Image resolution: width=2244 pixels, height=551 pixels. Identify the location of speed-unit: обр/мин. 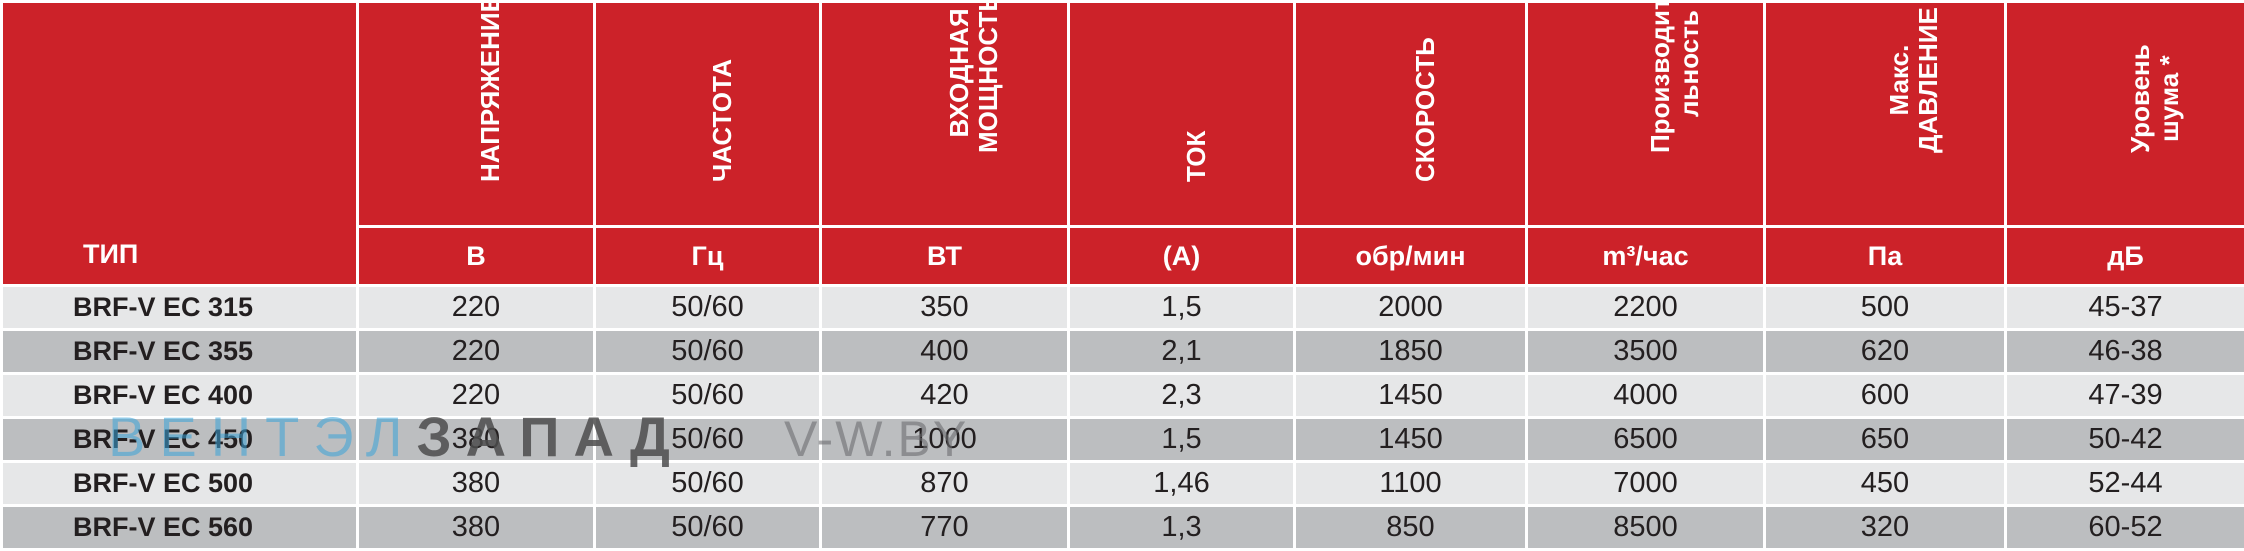
(1410, 256).